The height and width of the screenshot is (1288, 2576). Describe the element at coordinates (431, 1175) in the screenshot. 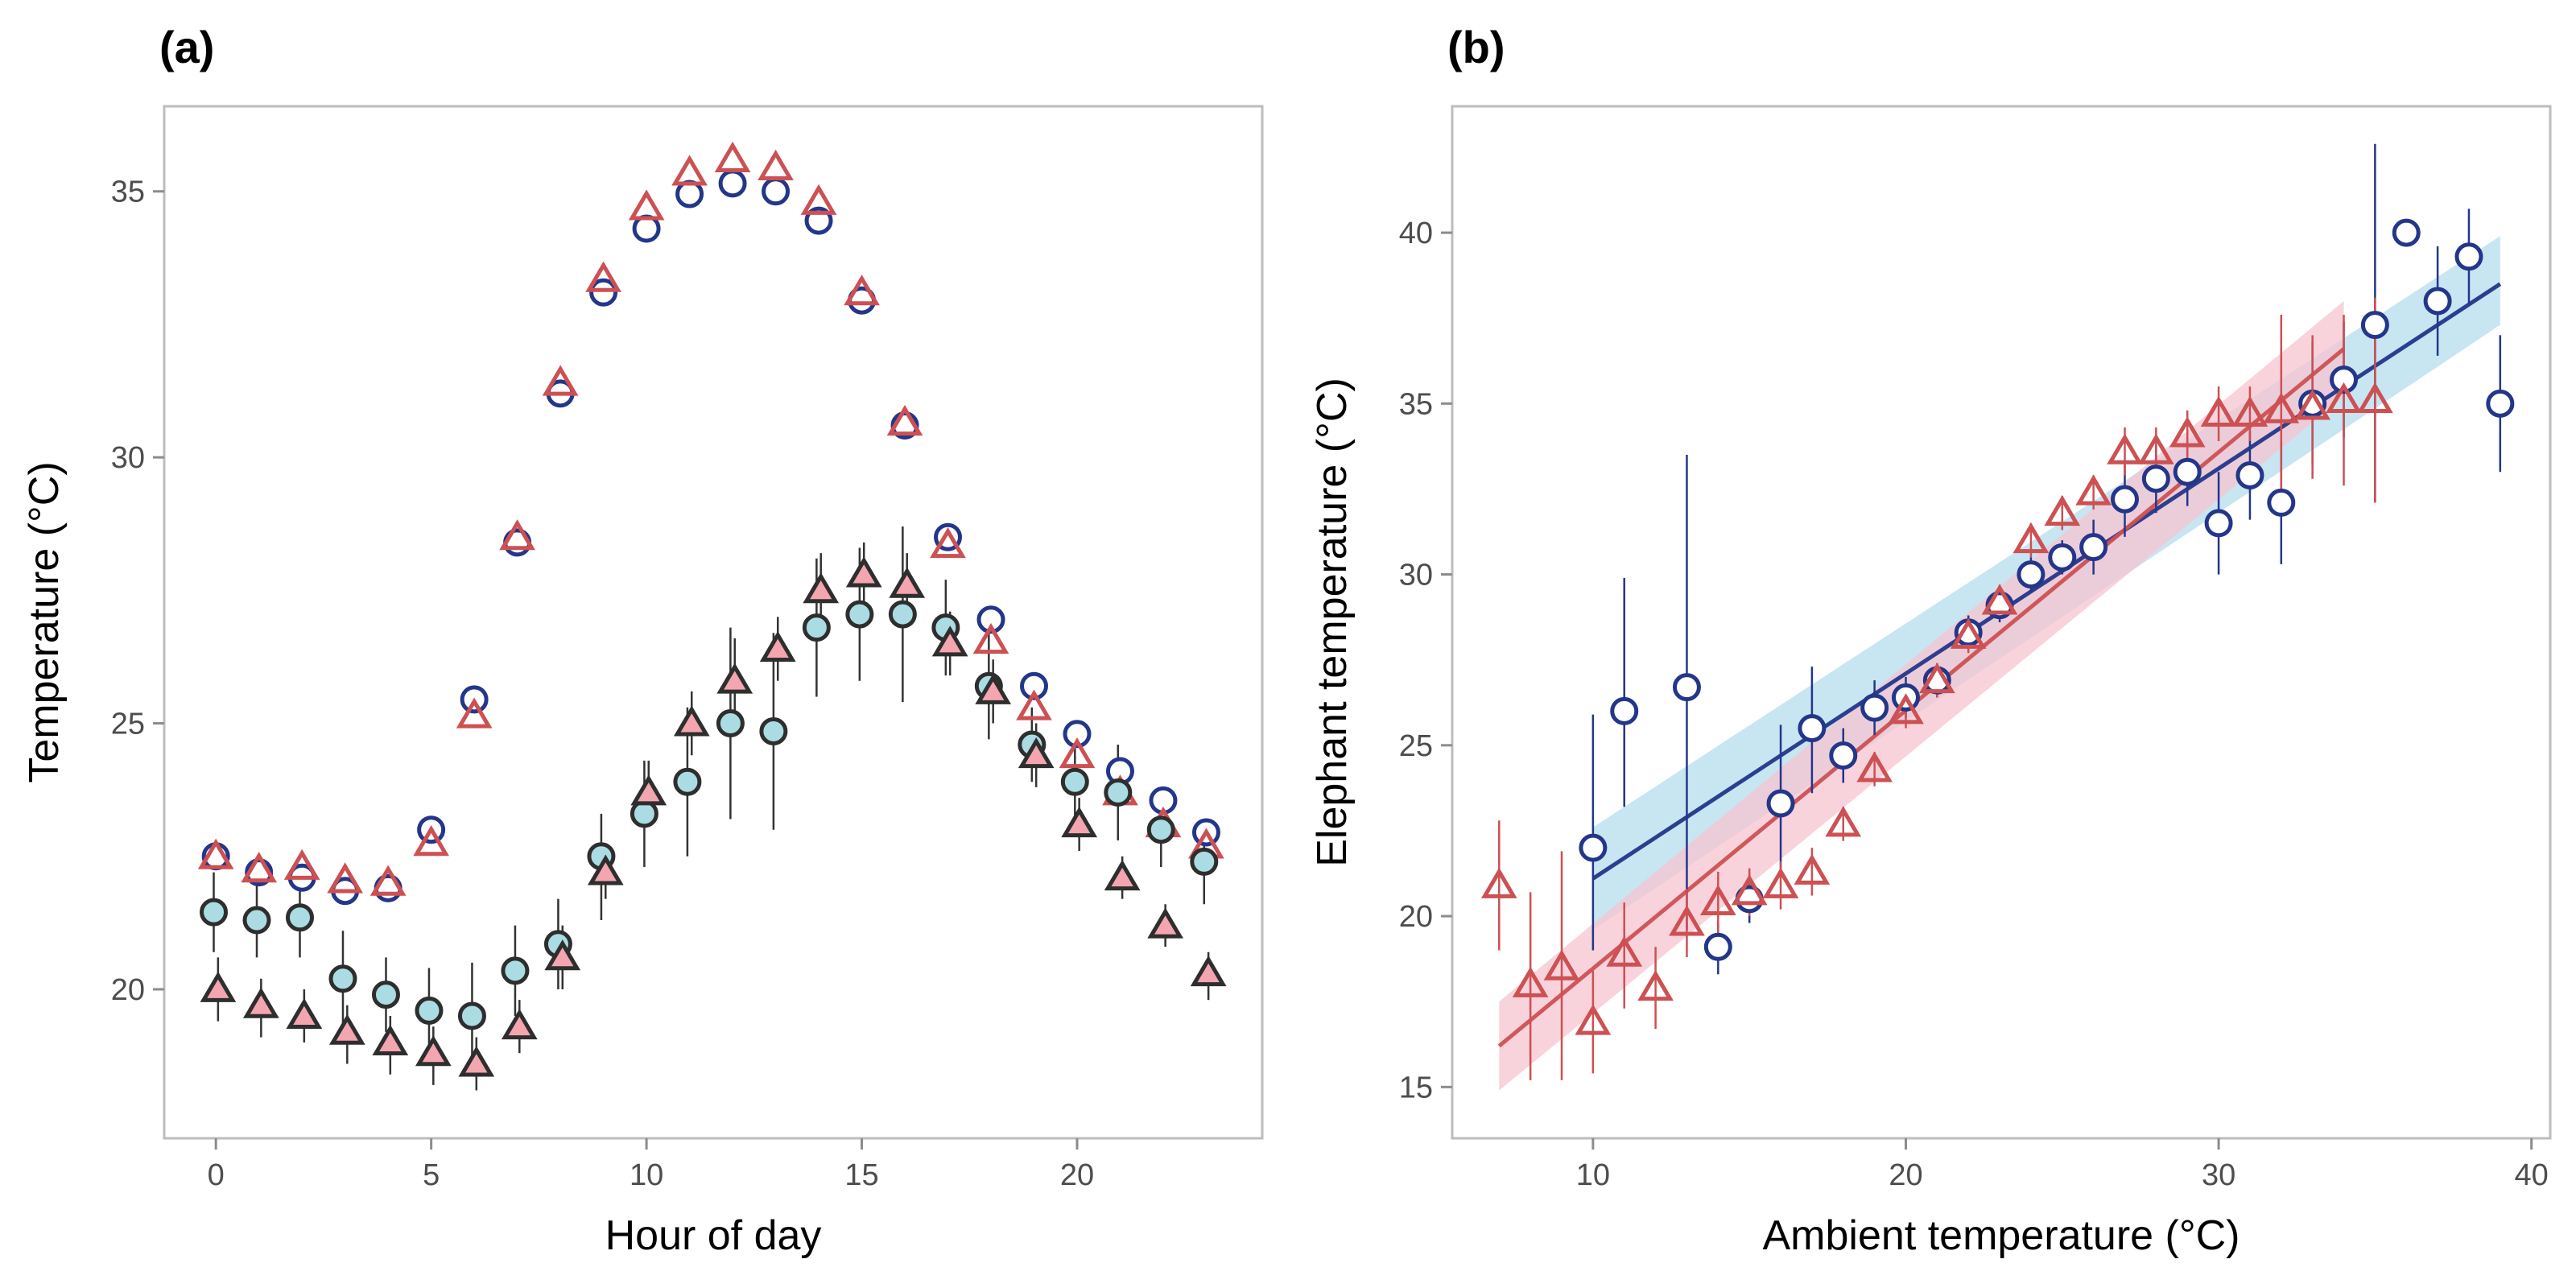

I see `x-tick-label: 5` at that location.